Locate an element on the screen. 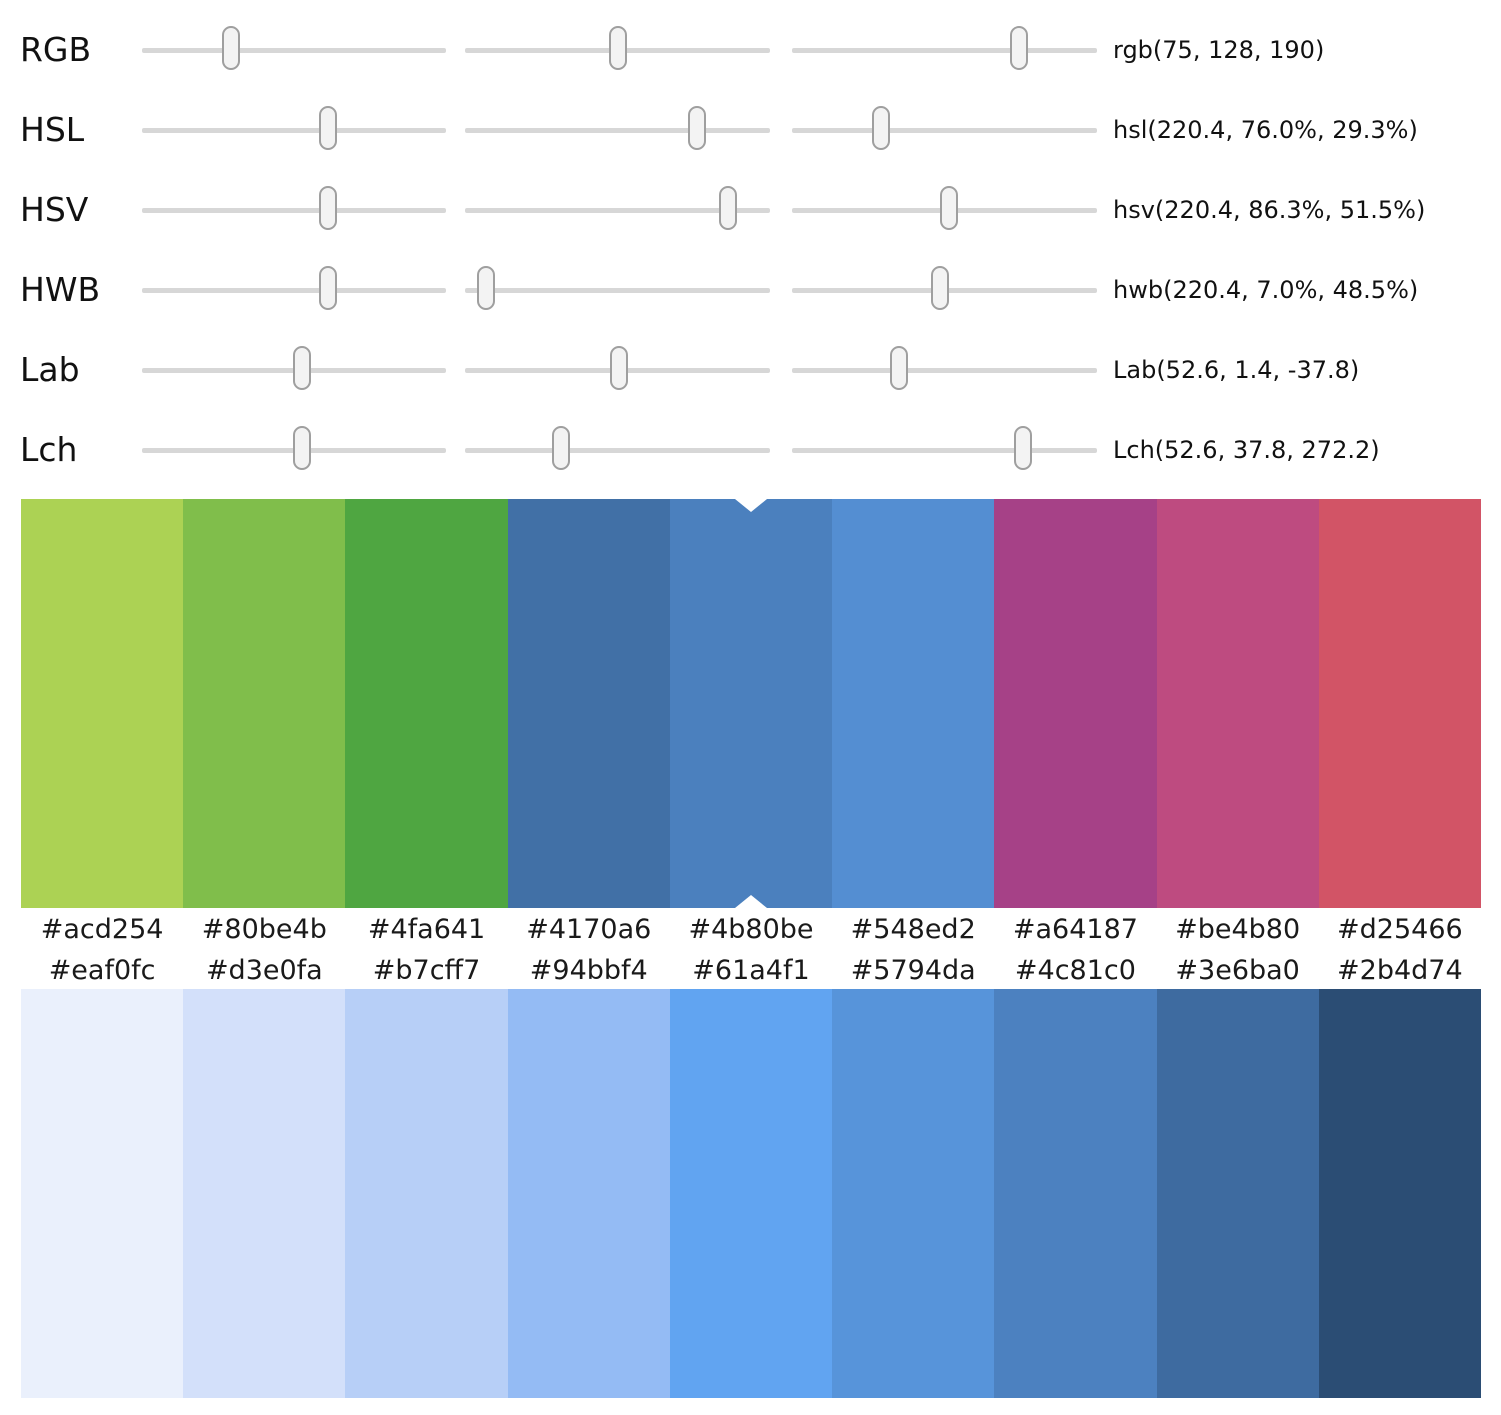 This screenshot has height=1415, width=1501. swatch-4fa641 is located at coordinates (426, 703).